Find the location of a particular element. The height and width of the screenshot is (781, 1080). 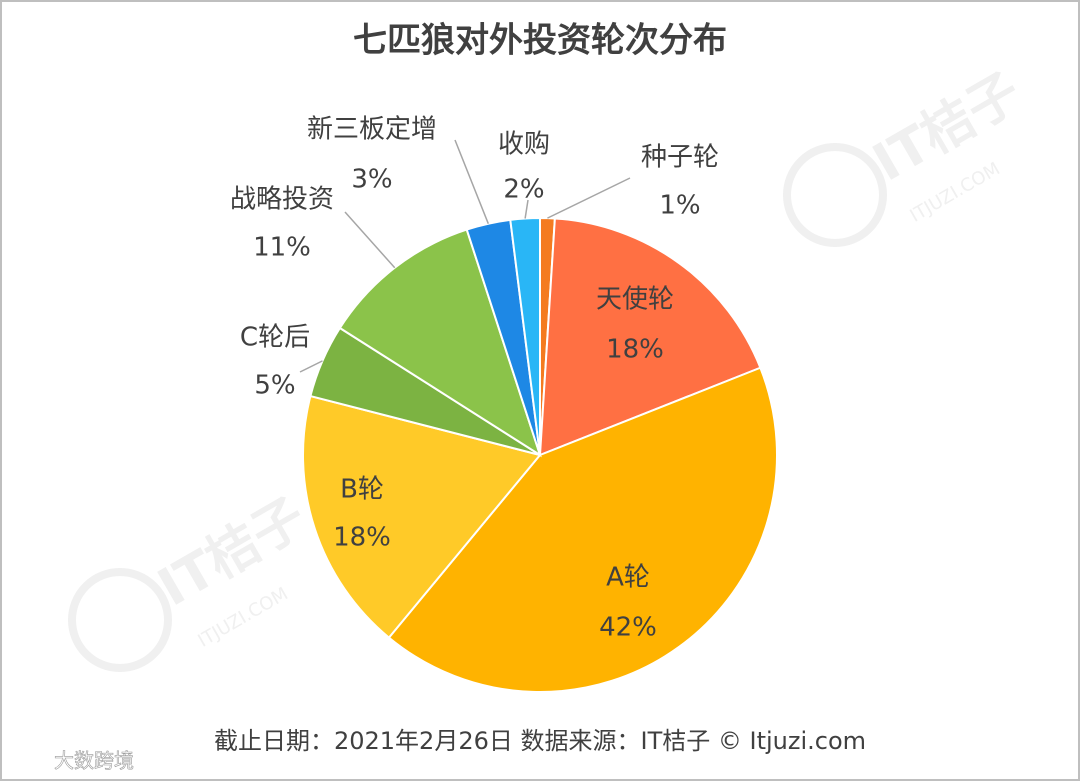

value-label: 3% is located at coordinates (371, 180).